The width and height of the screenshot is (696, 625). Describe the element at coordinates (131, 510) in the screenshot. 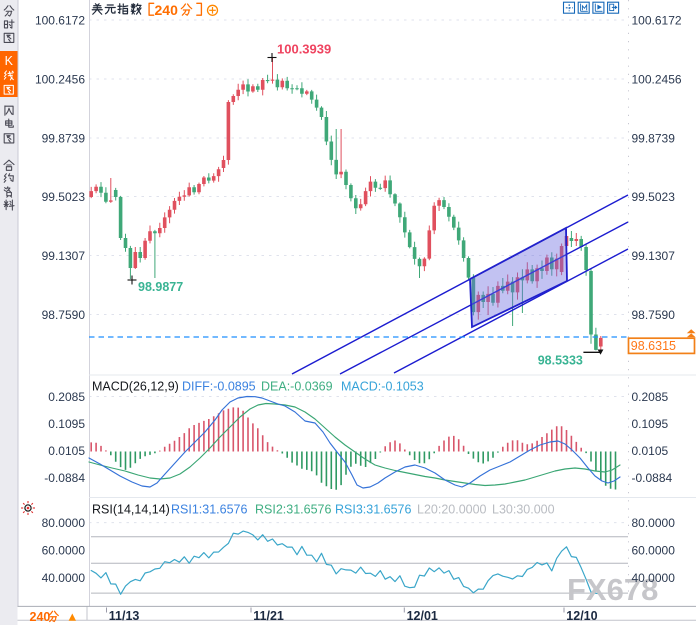

I see `svg-text: RSI(14,14,14)` at that location.